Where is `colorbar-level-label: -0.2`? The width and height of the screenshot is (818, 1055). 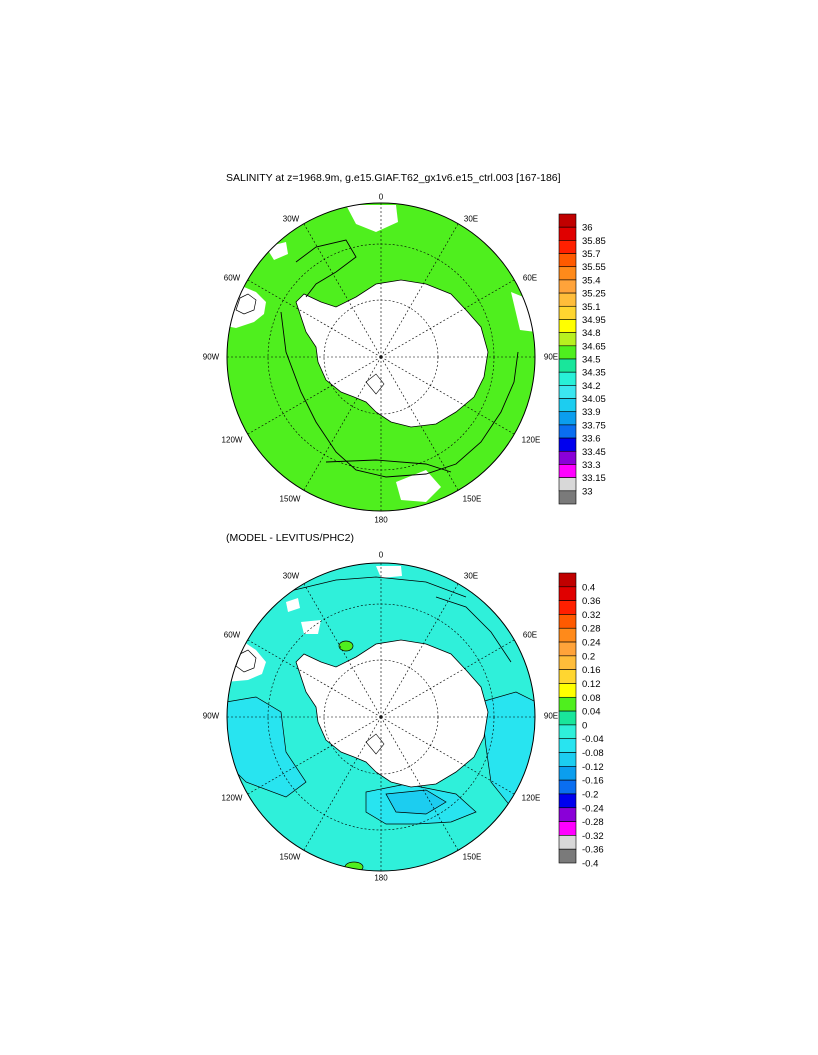 colorbar-level-label: -0.2 is located at coordinates (590, 794).